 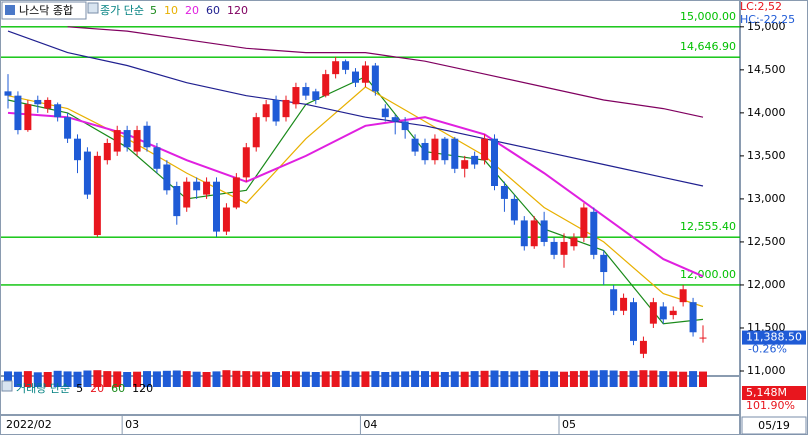 What do you see at coordinates (153, 10) in the screenshot?
I see `legend-entry: 5` at bounding box center [153, 10].